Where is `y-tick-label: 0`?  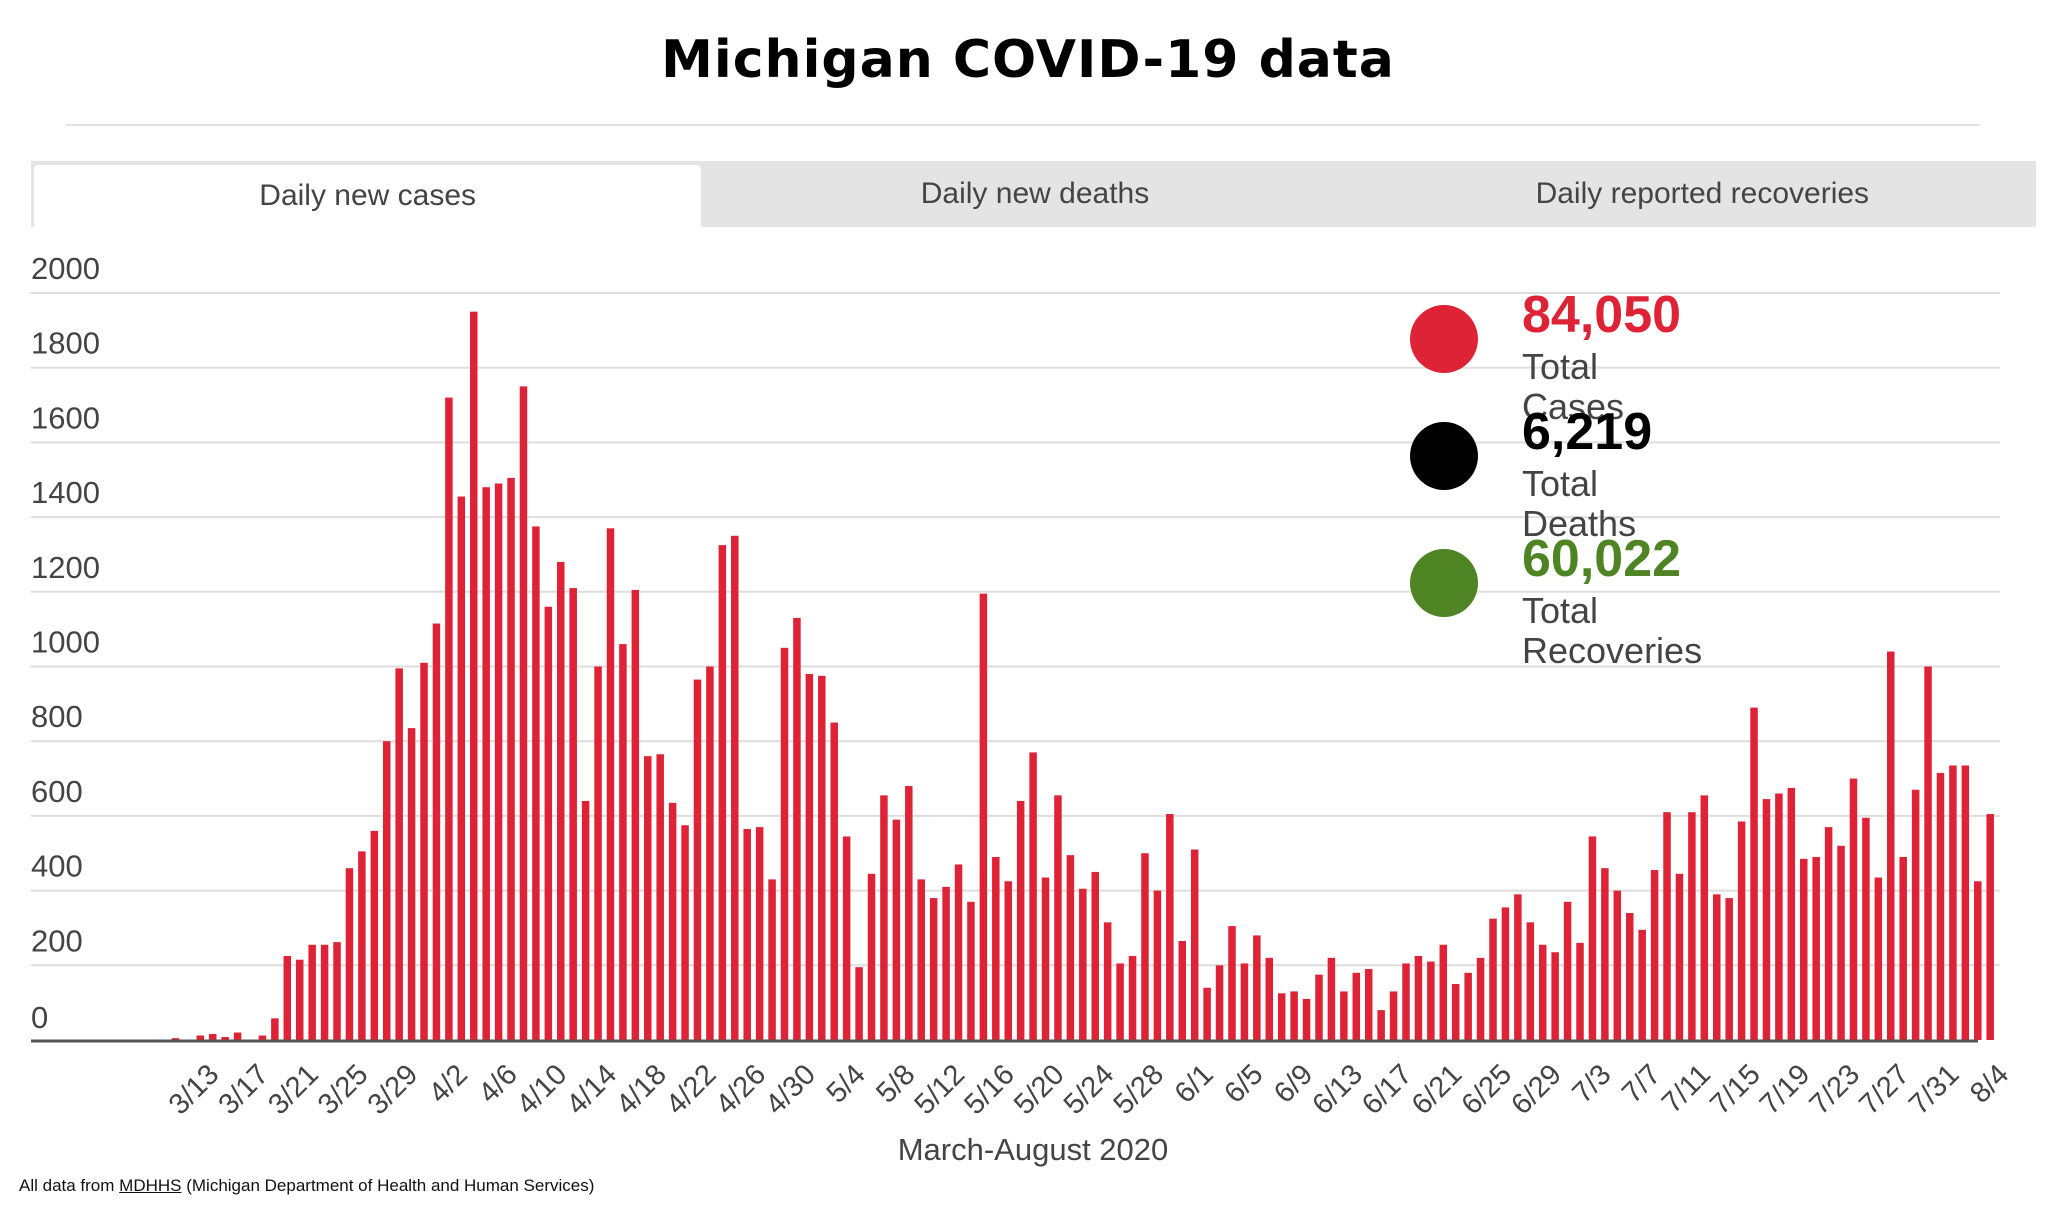 y-tick-label: 0 is located at coordinates (39, 1017).